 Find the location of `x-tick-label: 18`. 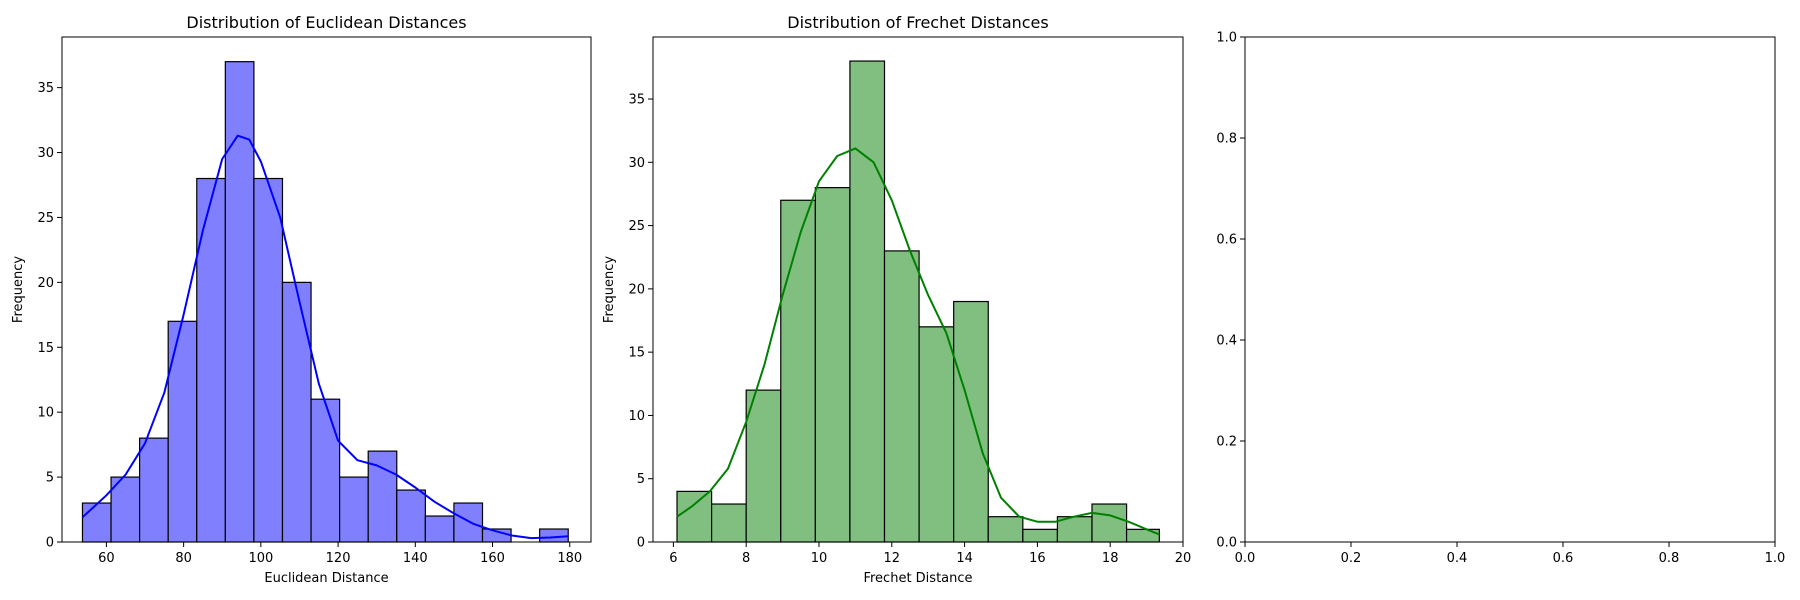

x-tick-label: 18 is located at coordinates (1110, 558).